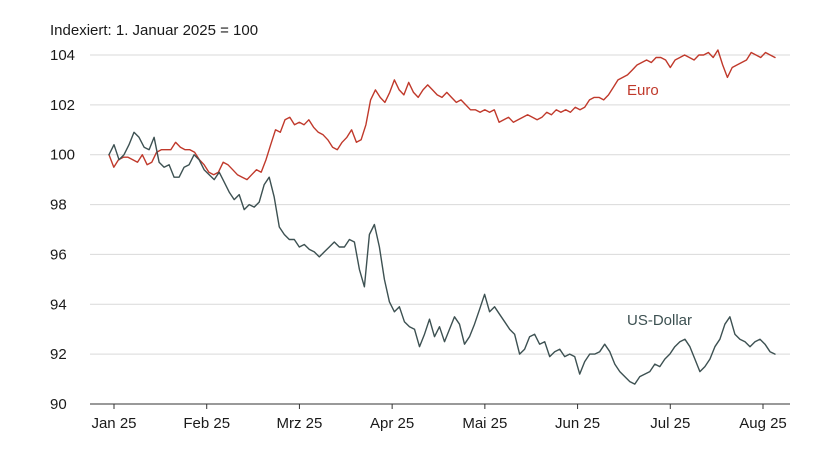 The height and width of the screenshot is (459, 840). What do you see at coordinates (58, 254) in the screenshot?
I see `y-tick-label: 96` at bounding box center [58, 254].